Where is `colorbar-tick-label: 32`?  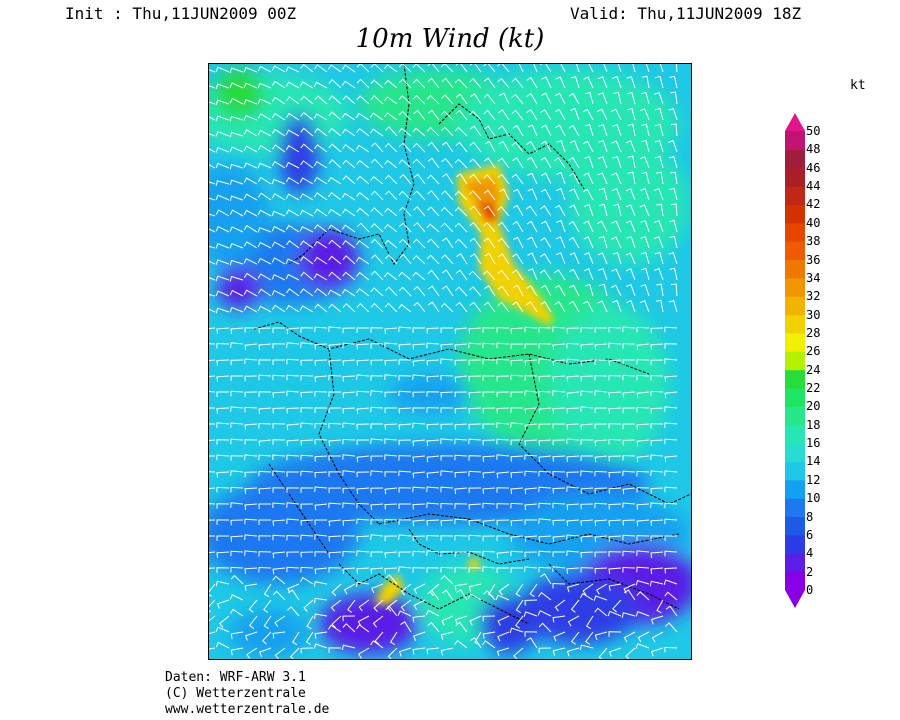 colorbar-tick-label: 32 is located at coordinates (813, 296).